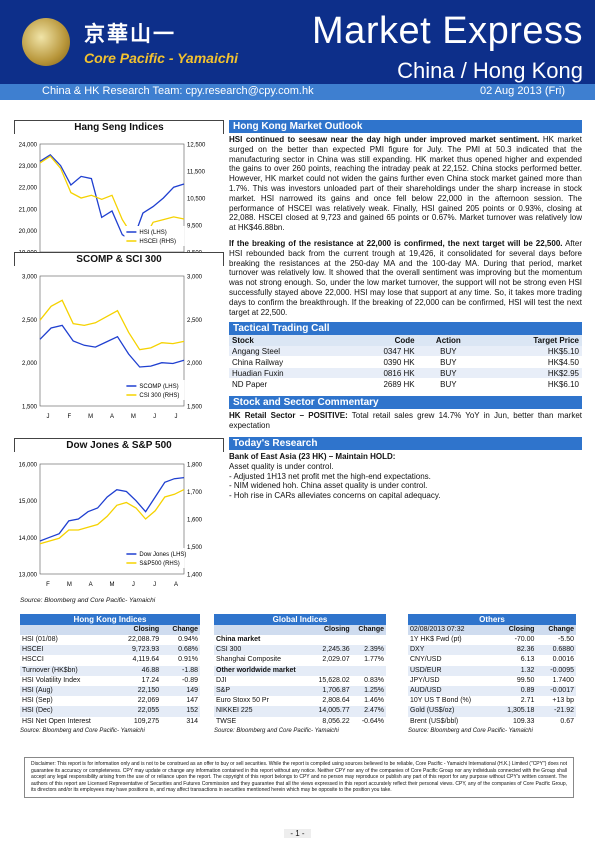  What do you see at coordinates (195, 321) in the screenshot?
I see `right-tick-label: 2,500` at bounding box center [195, 321].